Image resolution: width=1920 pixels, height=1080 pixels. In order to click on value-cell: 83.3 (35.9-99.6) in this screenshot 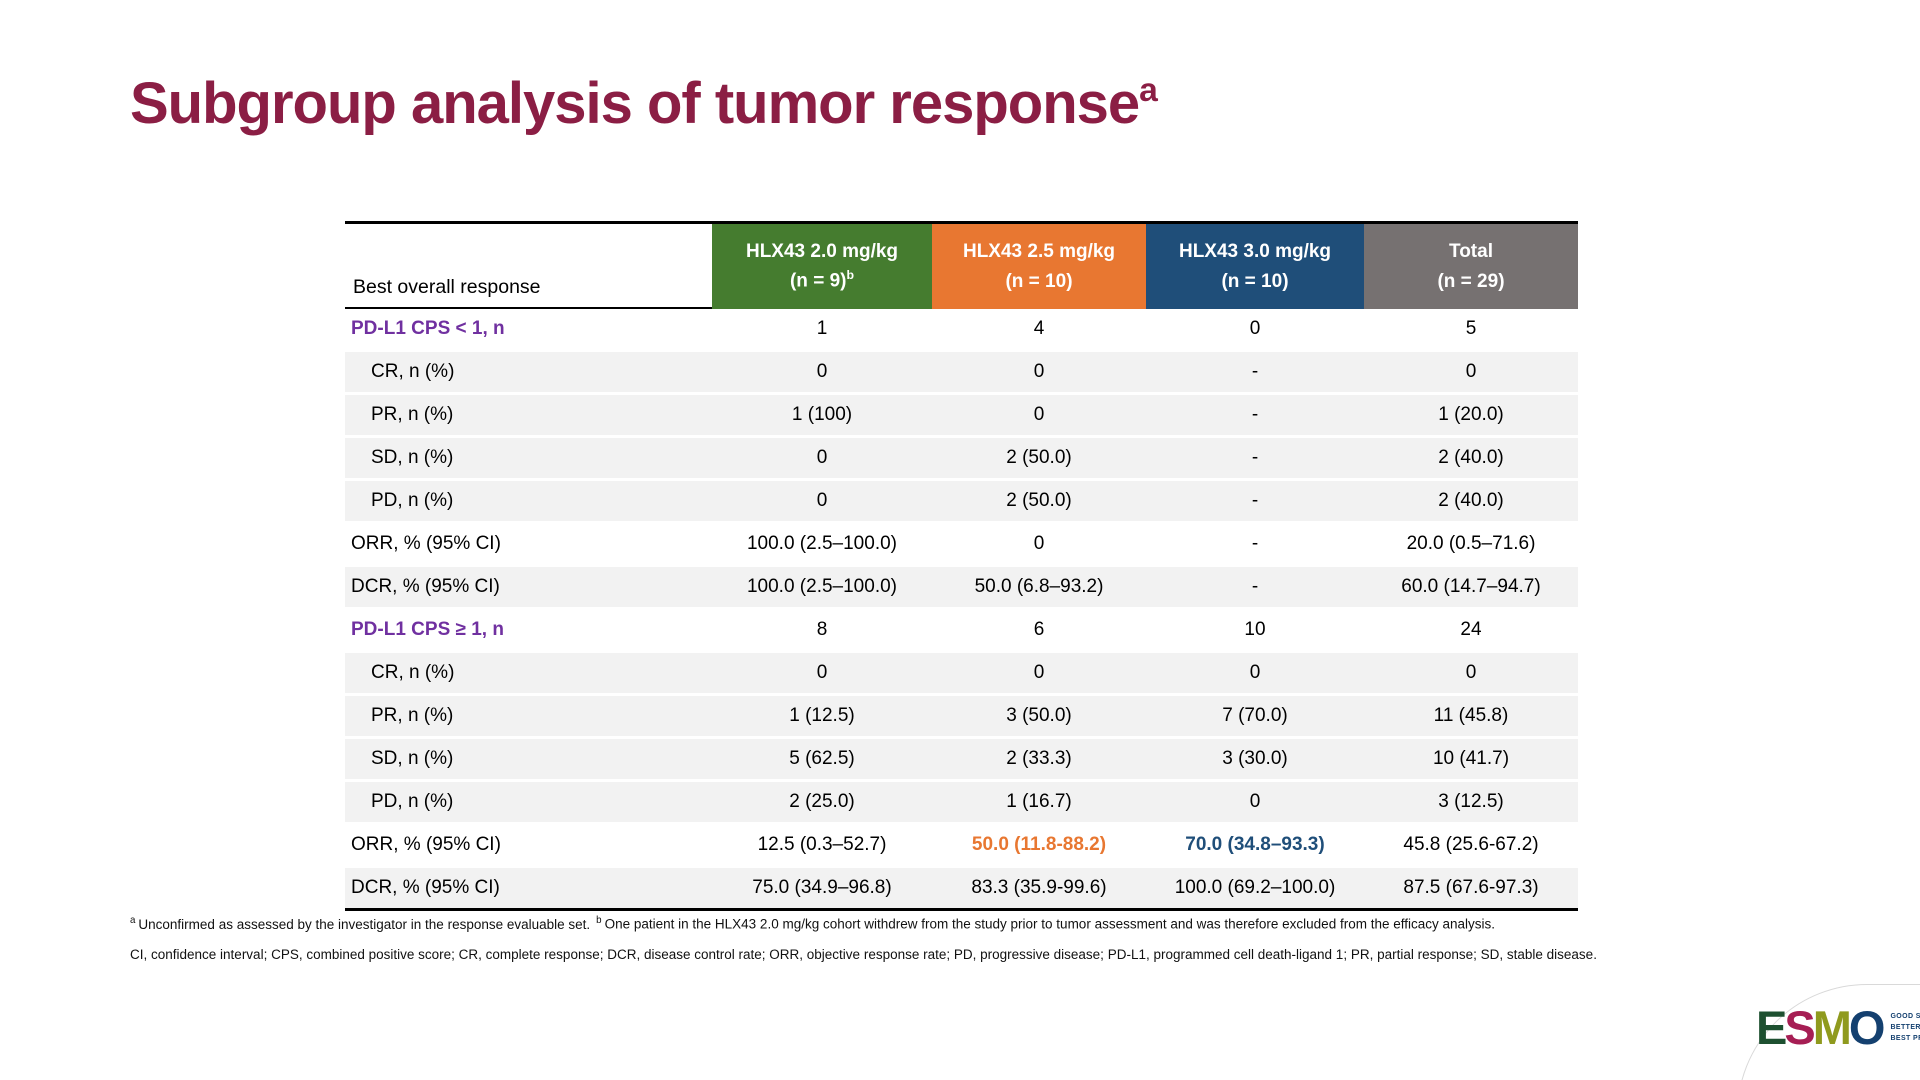, I will do `click(1039, 888)`.